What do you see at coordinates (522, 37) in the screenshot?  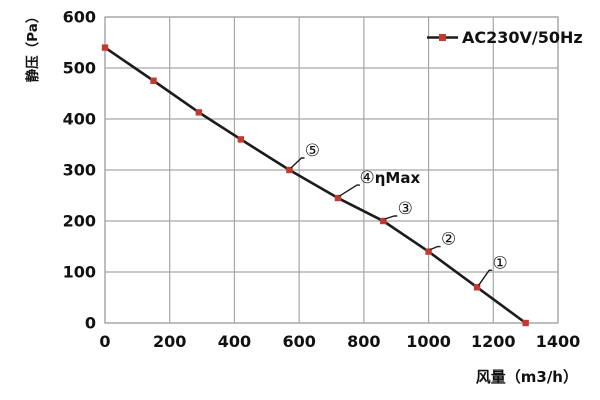 I see `legend-label: AC230V/50Hz` at bounding box center [522, 37].